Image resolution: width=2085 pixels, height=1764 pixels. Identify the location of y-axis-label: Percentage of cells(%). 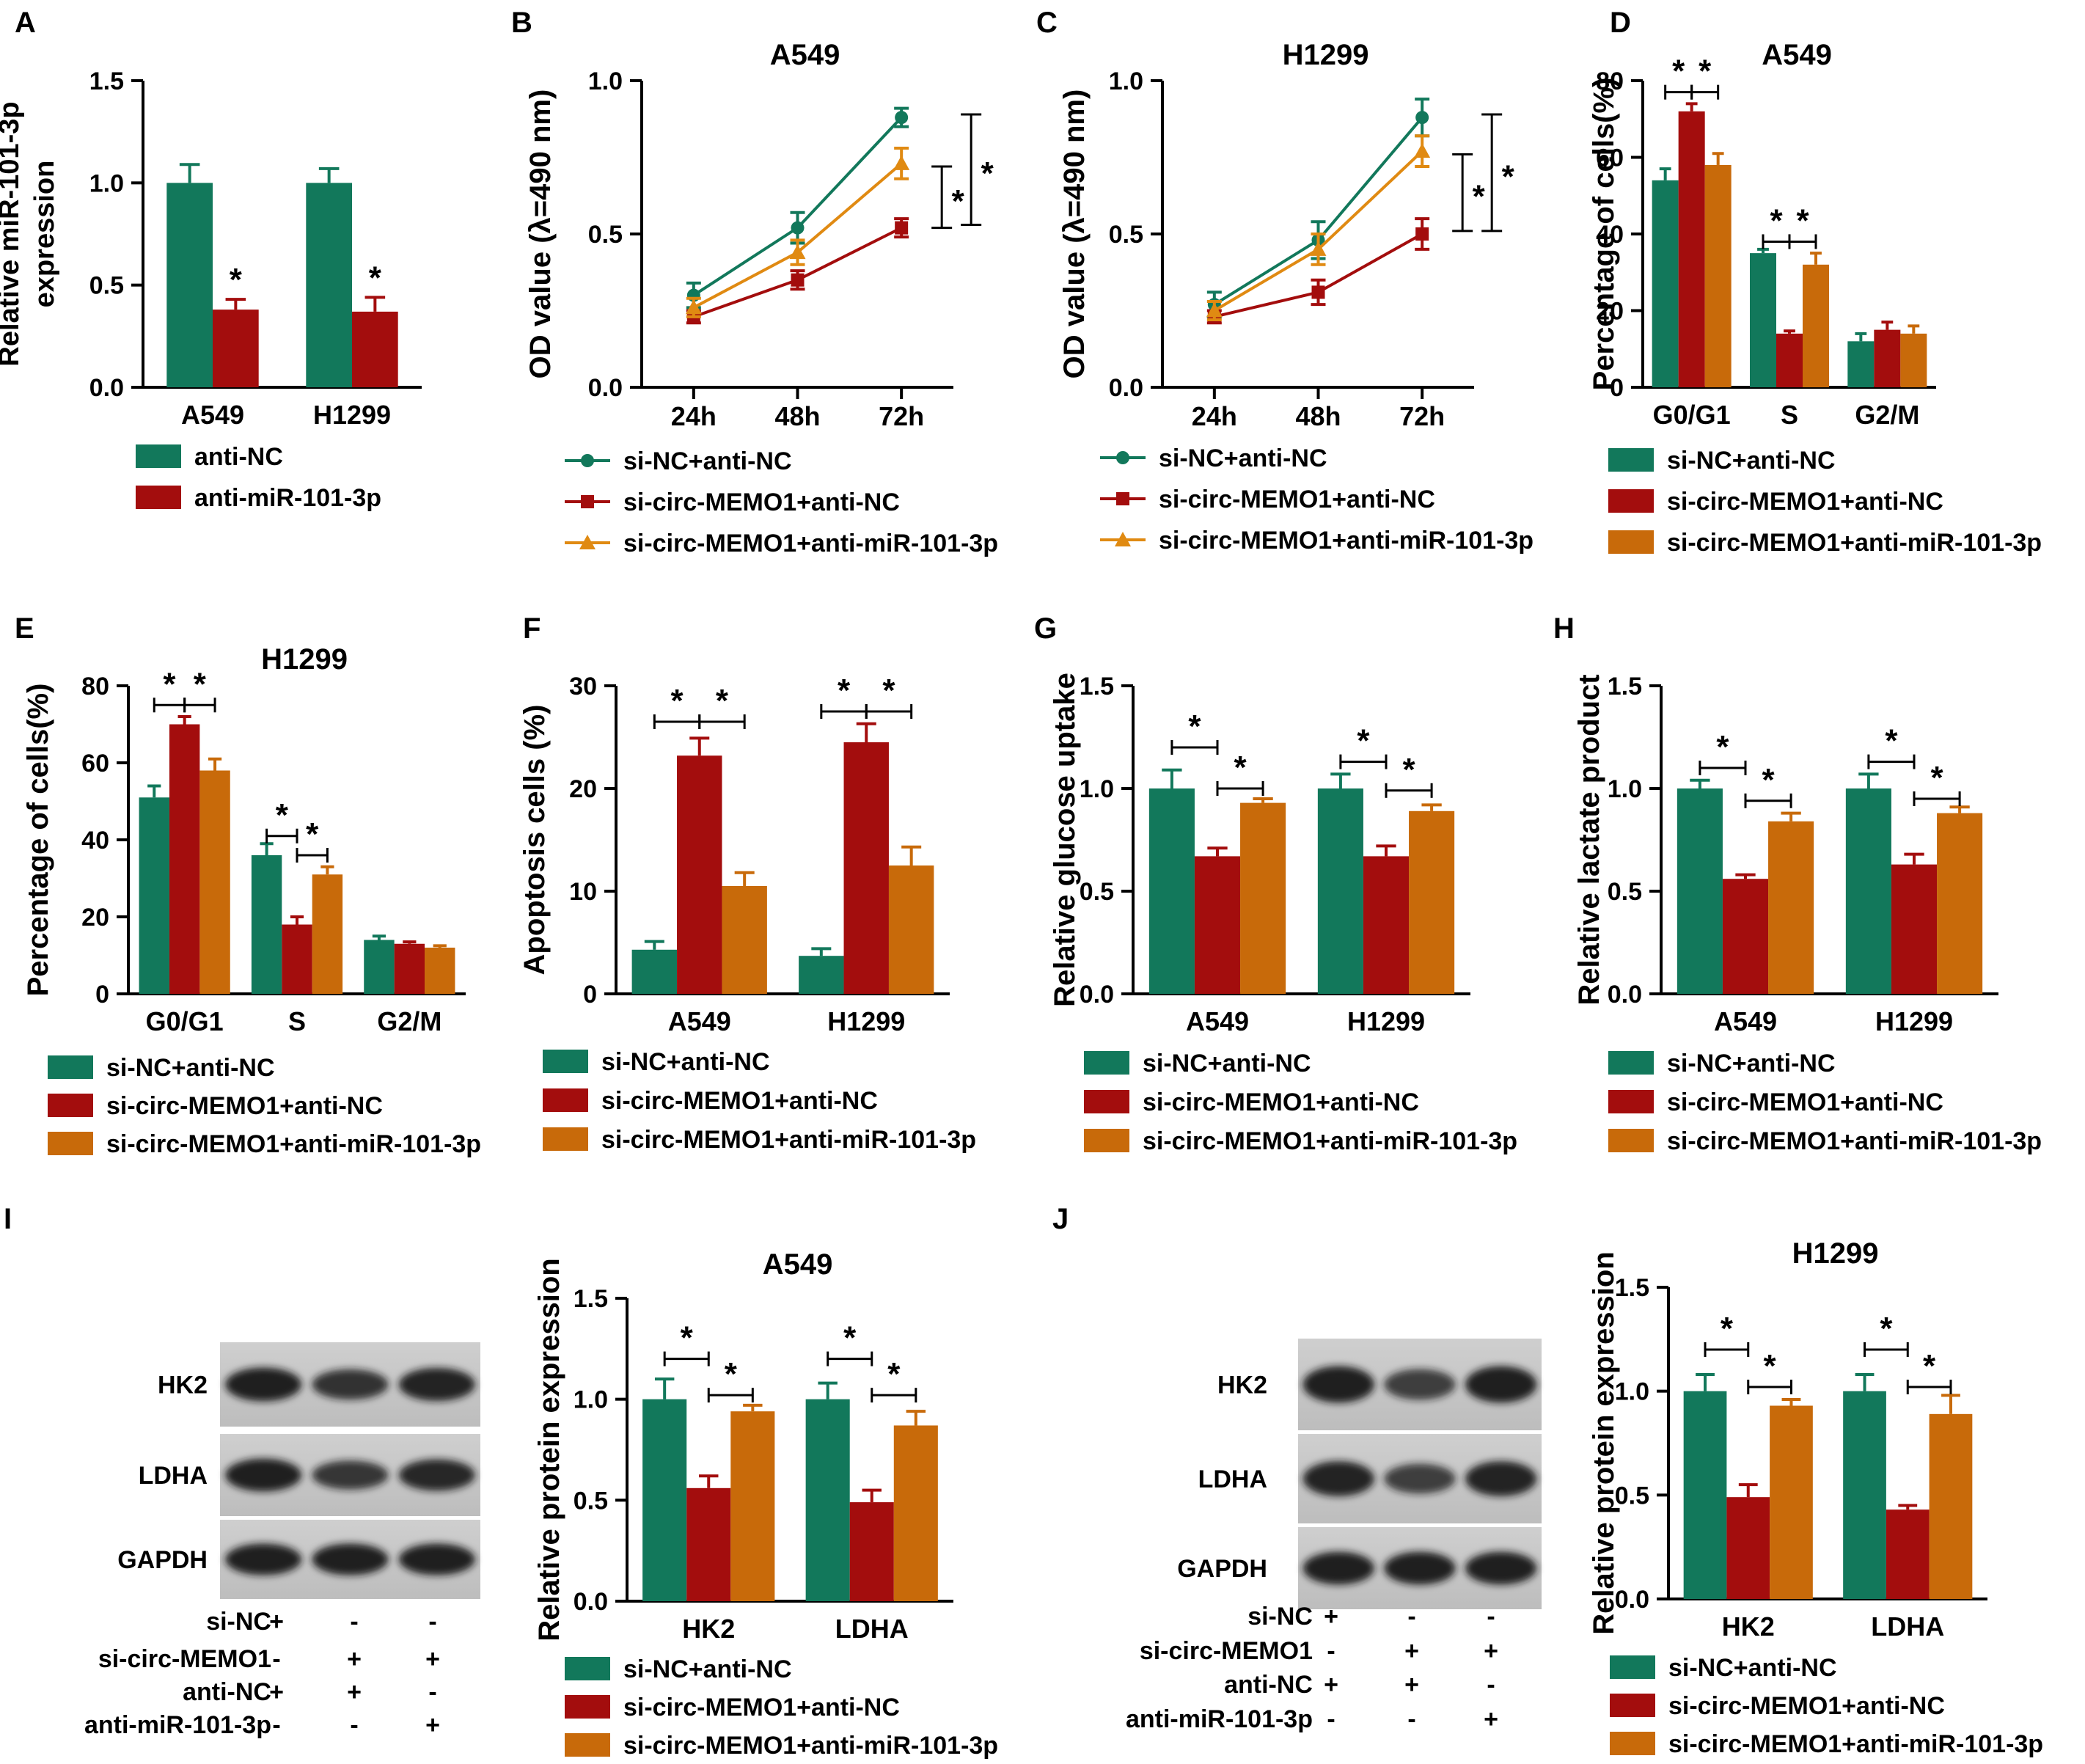
(38, 840).